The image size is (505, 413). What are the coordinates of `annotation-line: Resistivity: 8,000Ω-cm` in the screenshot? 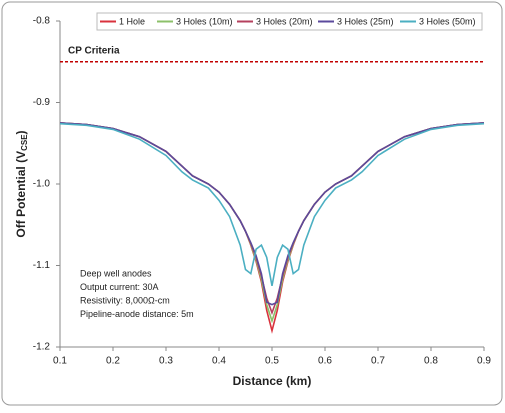 It's located at (125, 300).